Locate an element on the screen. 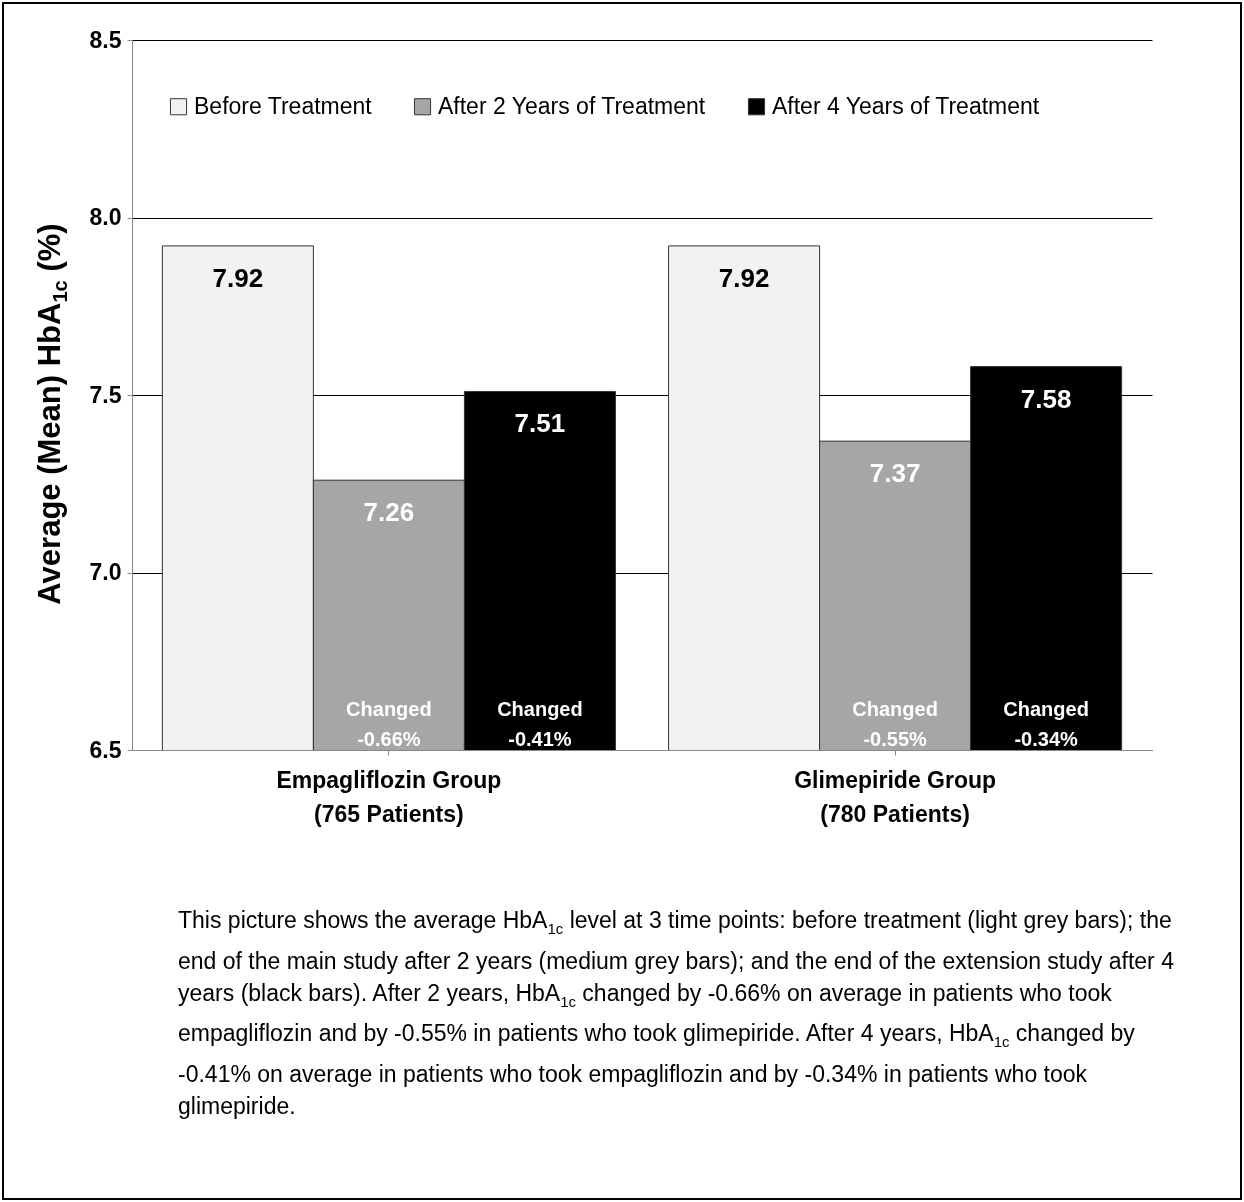 Image resolution: width=1244 pixels, height=1202 pixels. x-tick-label: Glimepiride Group (780 Patients) is located at coordinates (895, 796).